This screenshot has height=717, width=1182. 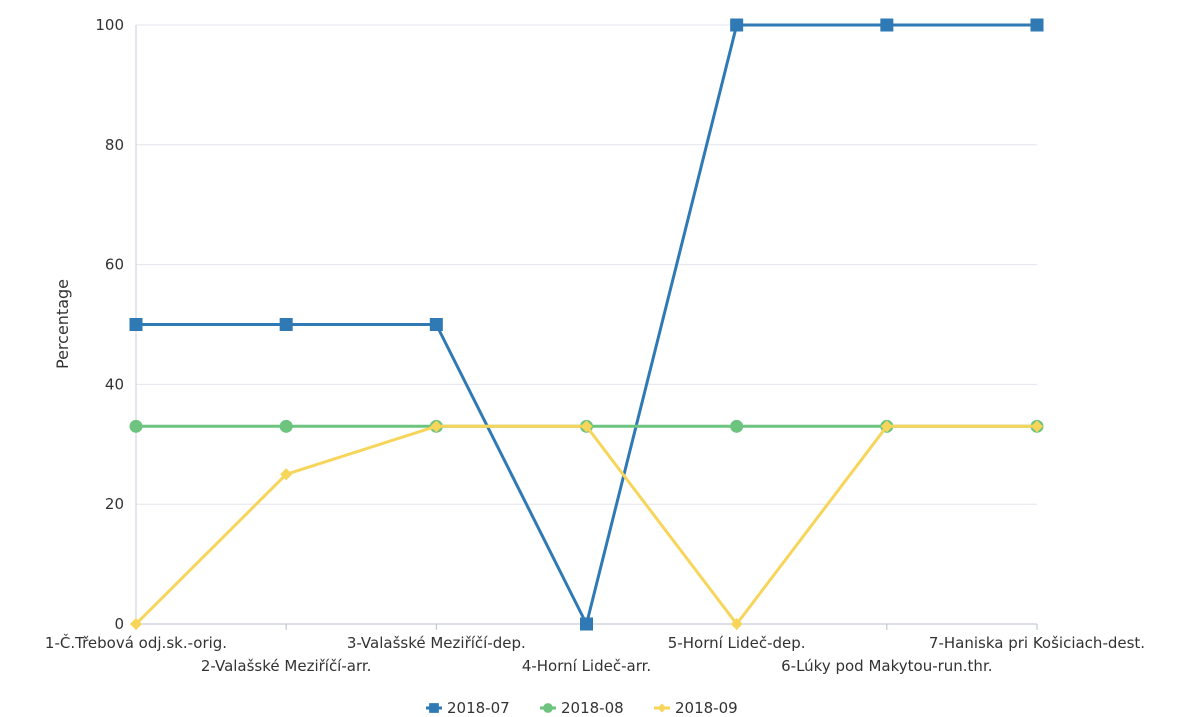 I want to click on y-tick-labels: 0 20 40 60 80 100, so click(x=109, y=324).